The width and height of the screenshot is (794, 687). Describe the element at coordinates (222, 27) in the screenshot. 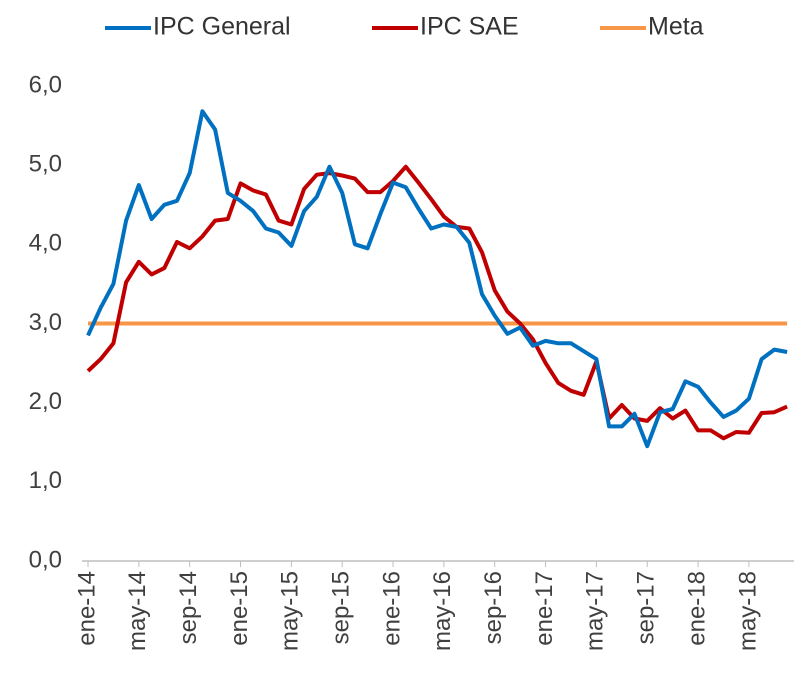

I see `legend-label: IPC General` at that location.